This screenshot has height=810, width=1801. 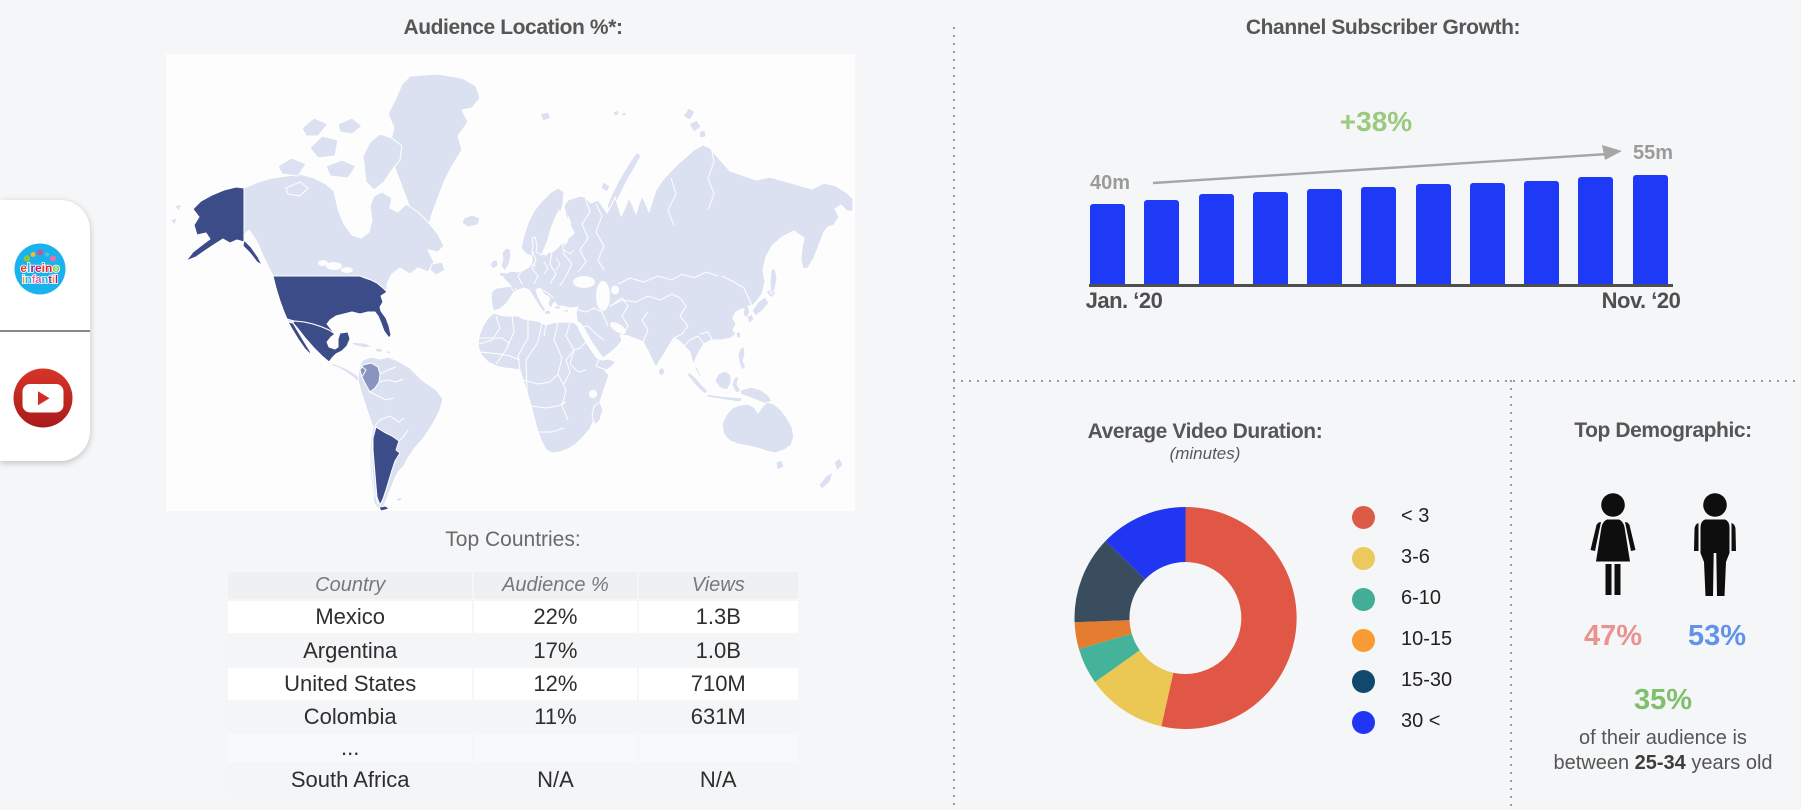 I want to click on svg-text: infantil, so click(x=40, y=280).